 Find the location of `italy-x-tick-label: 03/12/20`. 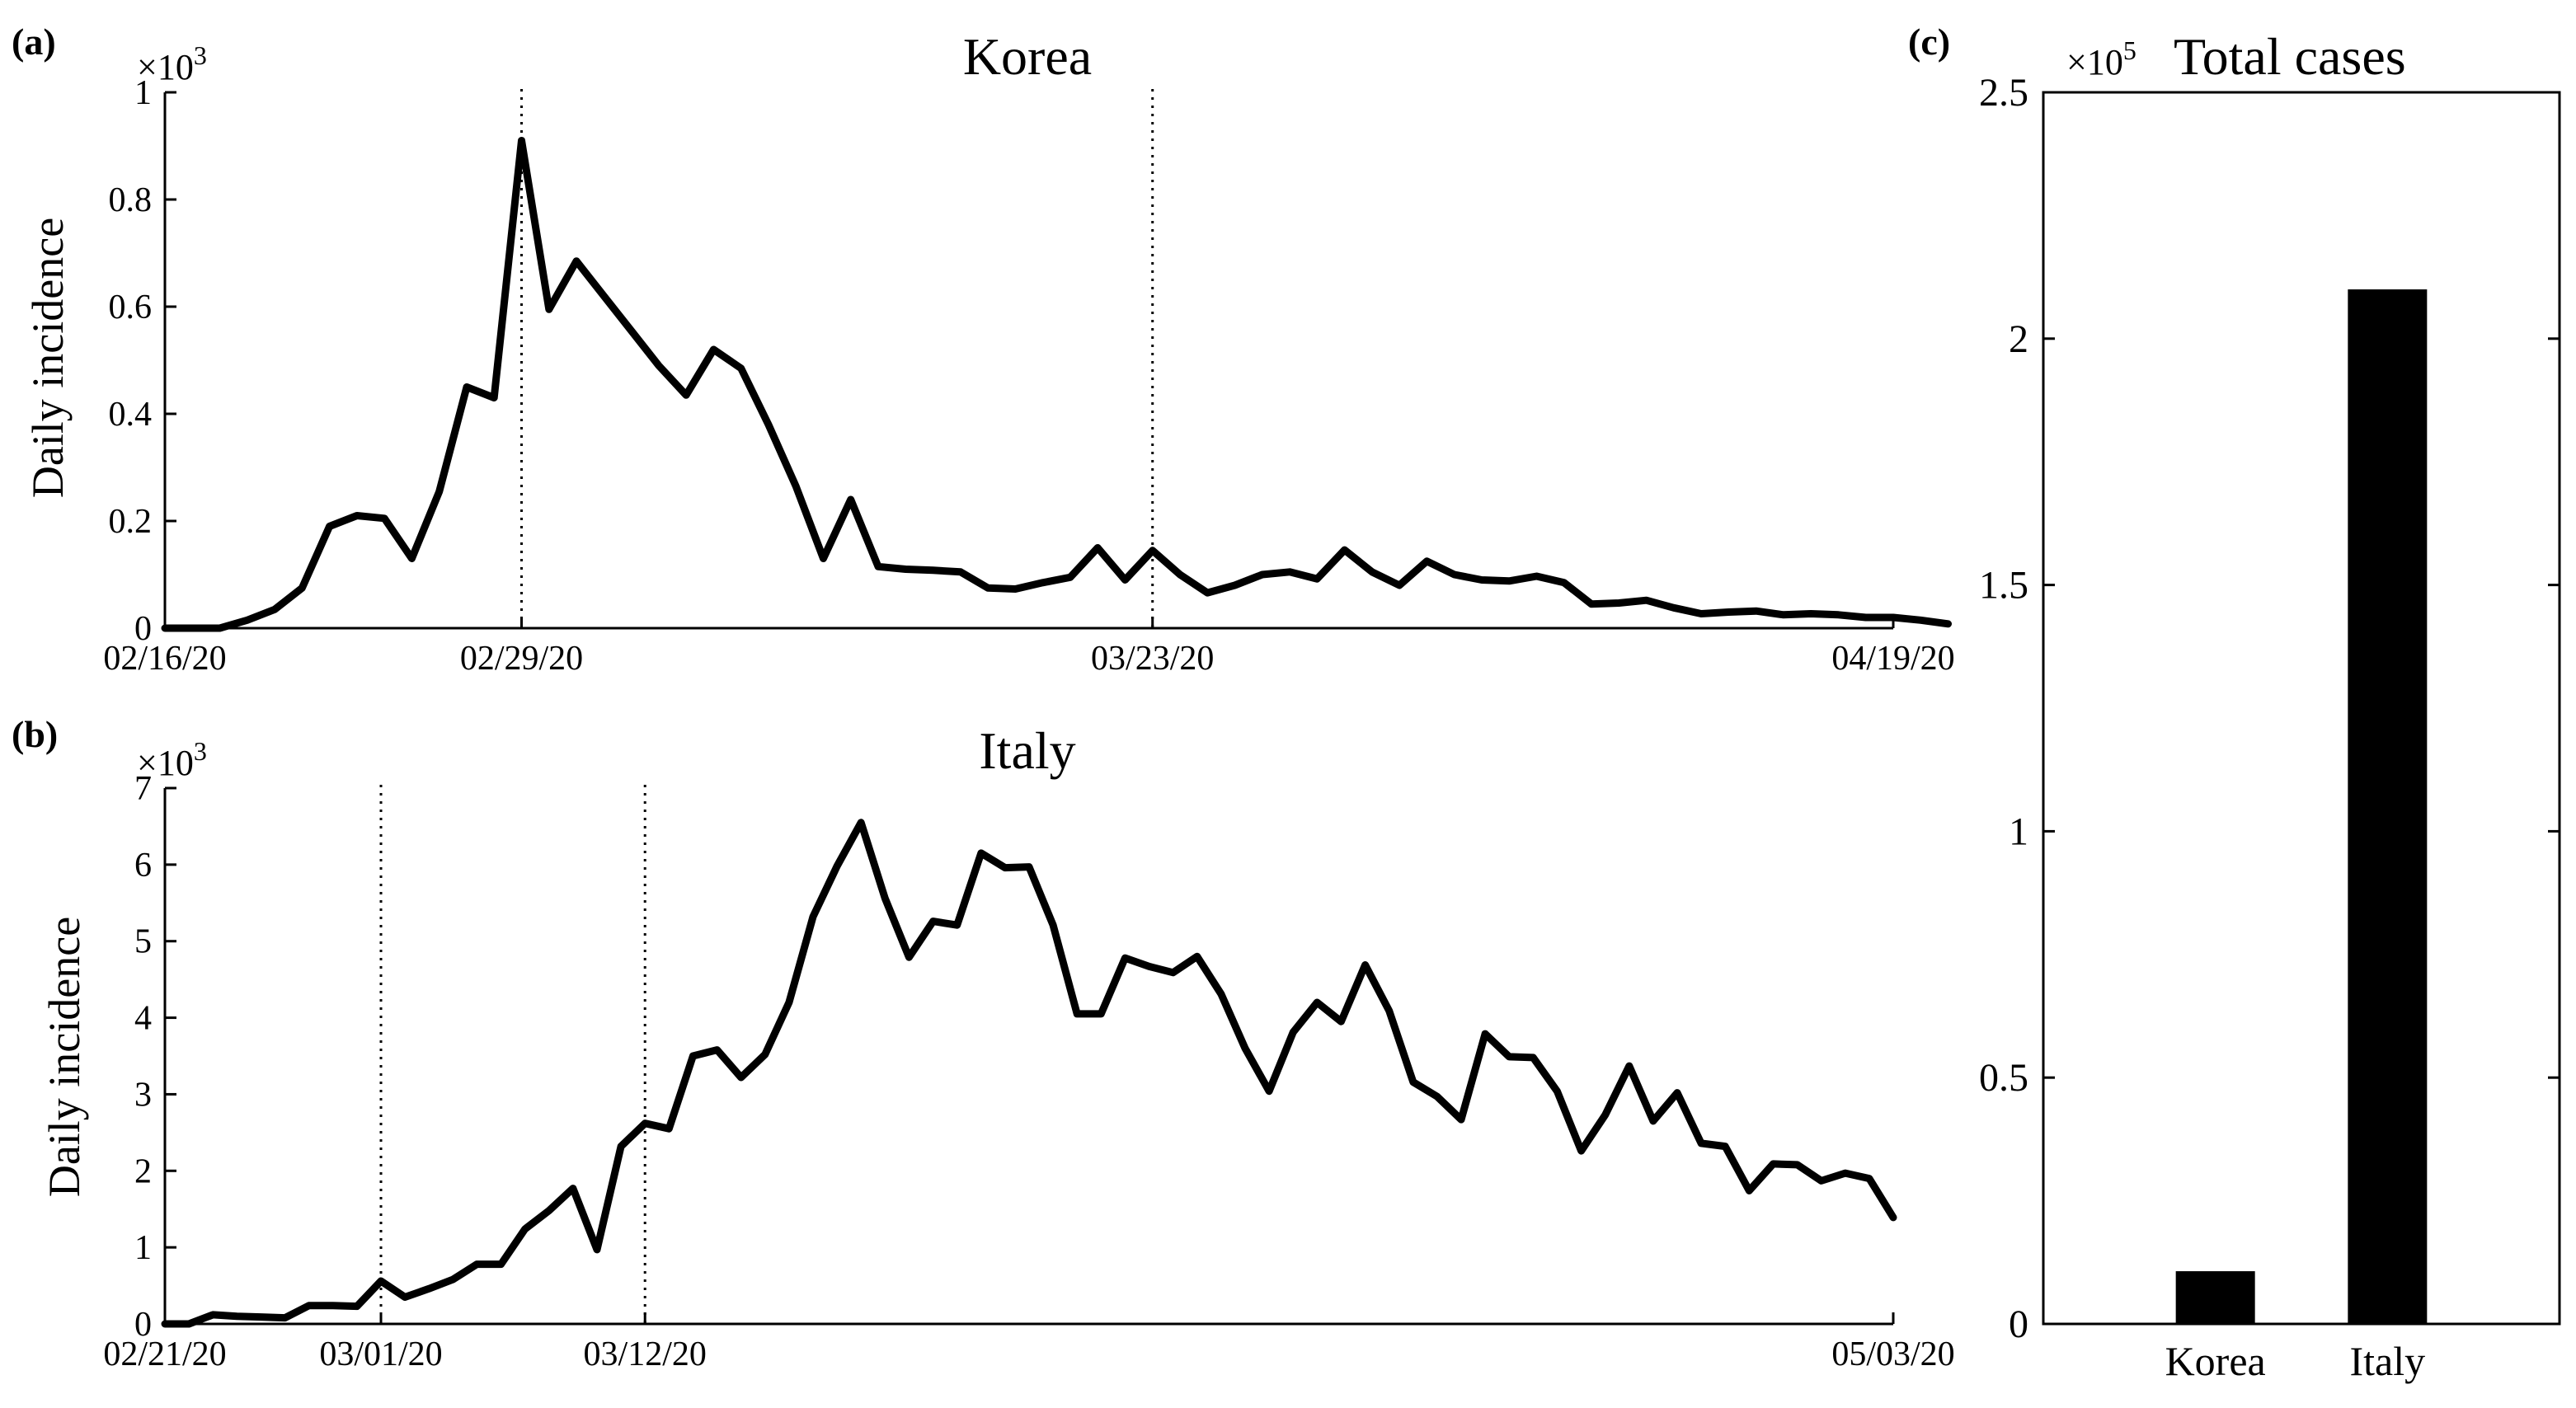

italy-x-tick-label: 03/12/20 is located at coordinates (645, 1354).